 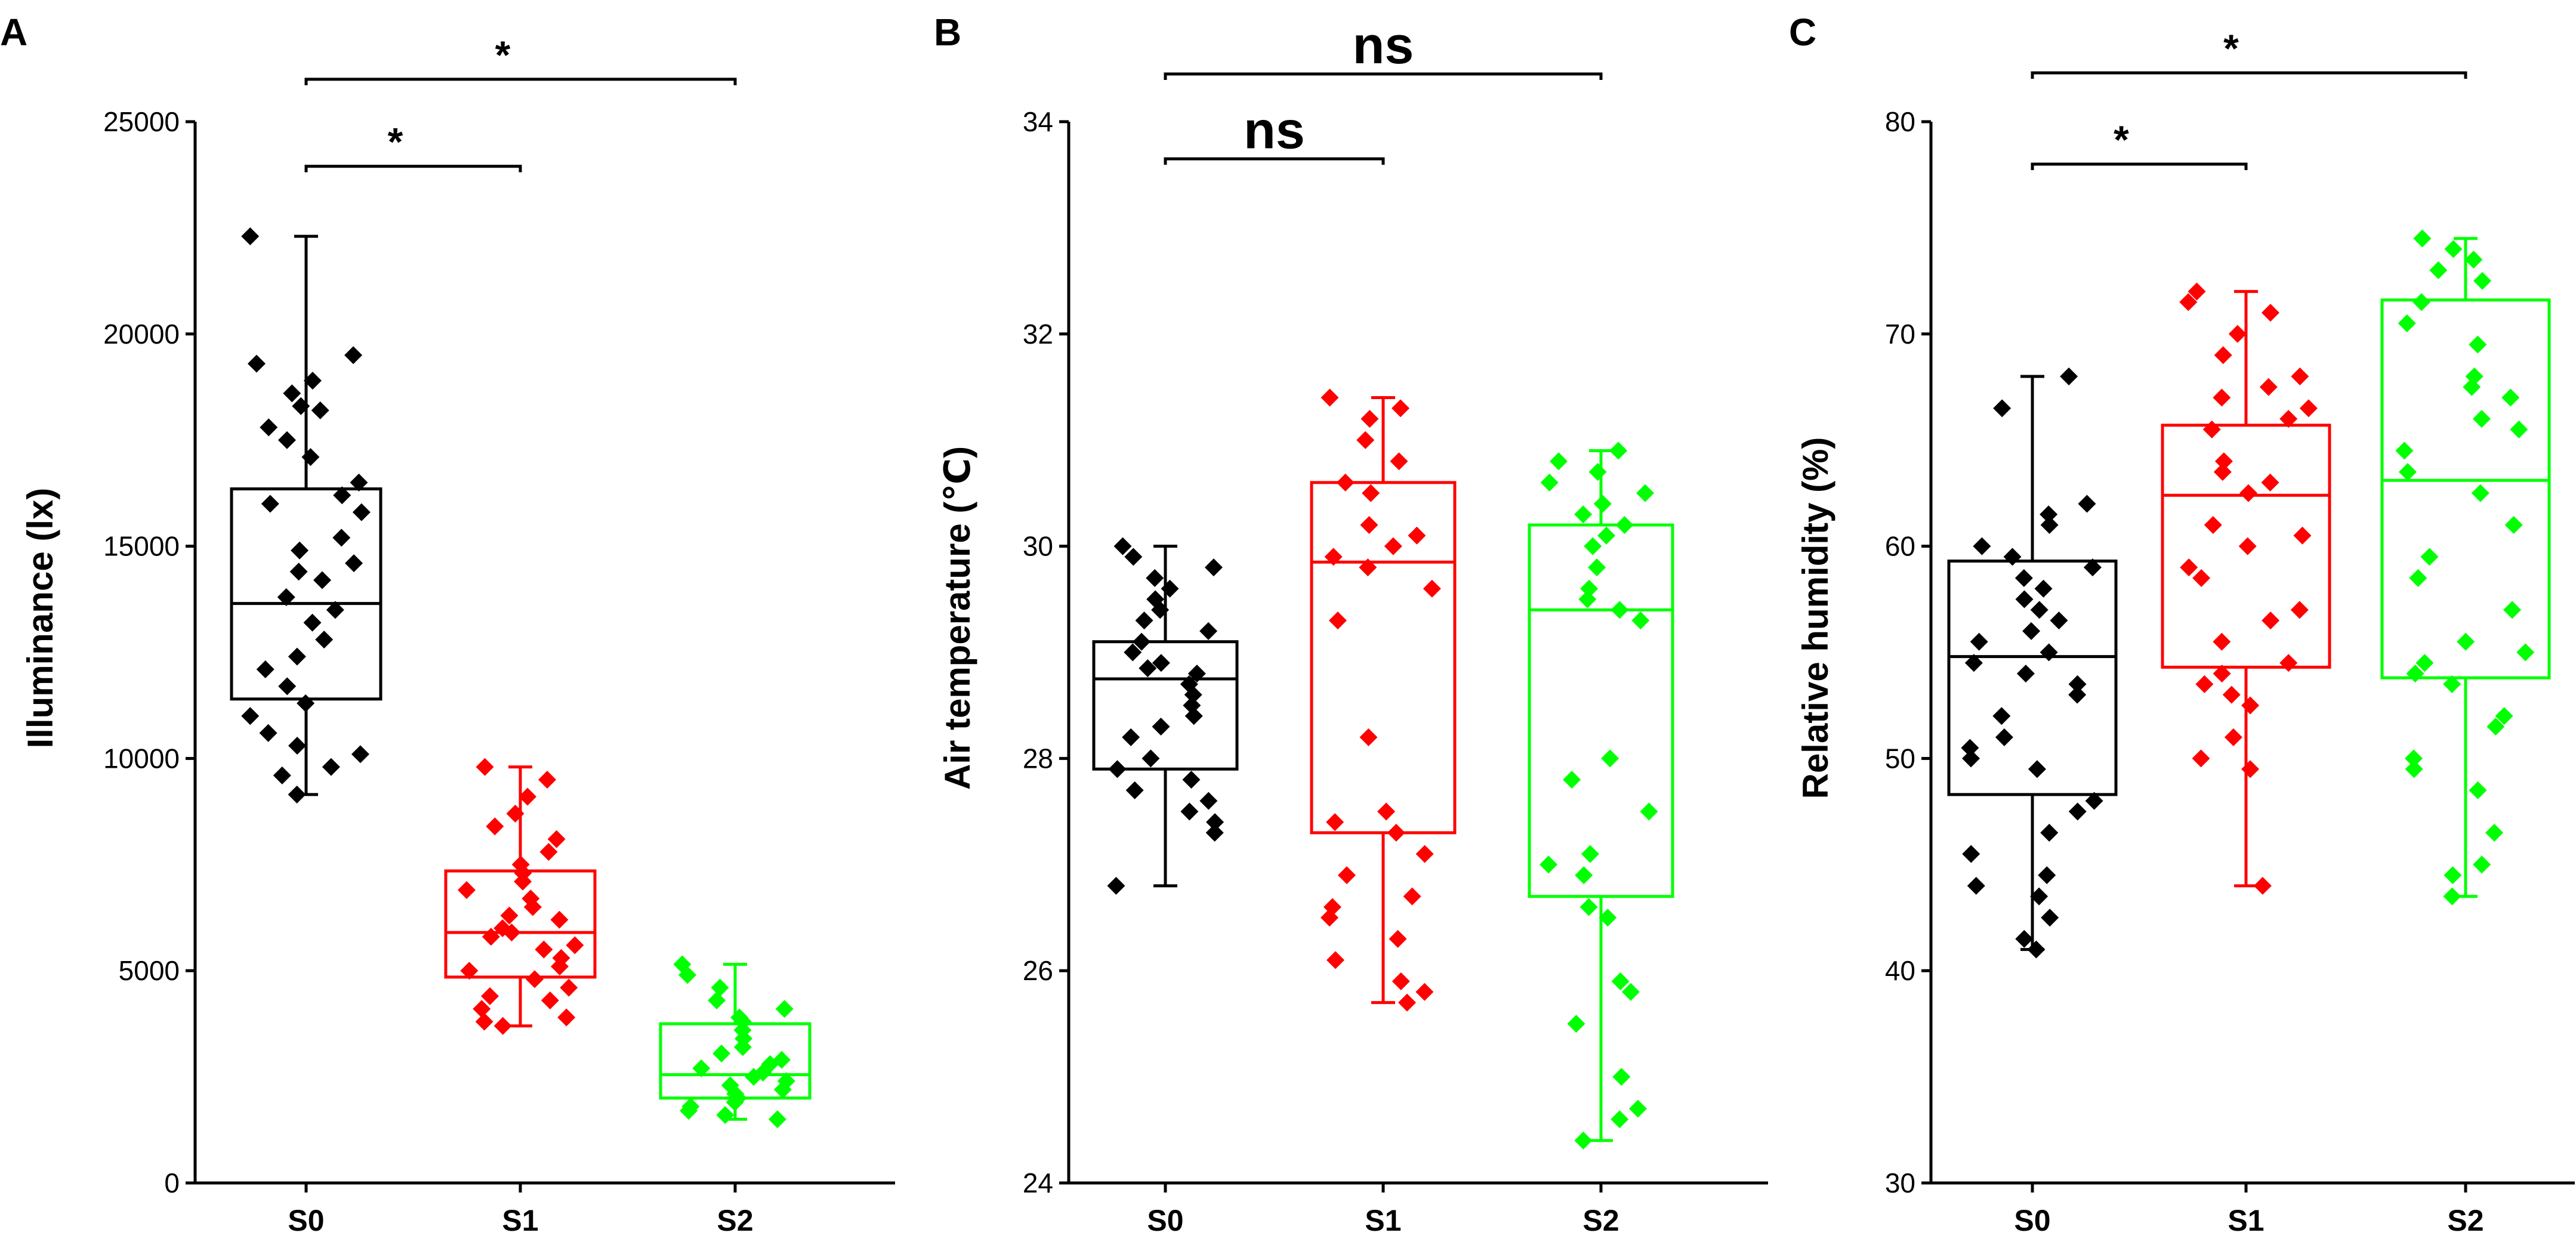 I want to click on y-axis-title: Air temperature (℃), so click(x=957, y=618).